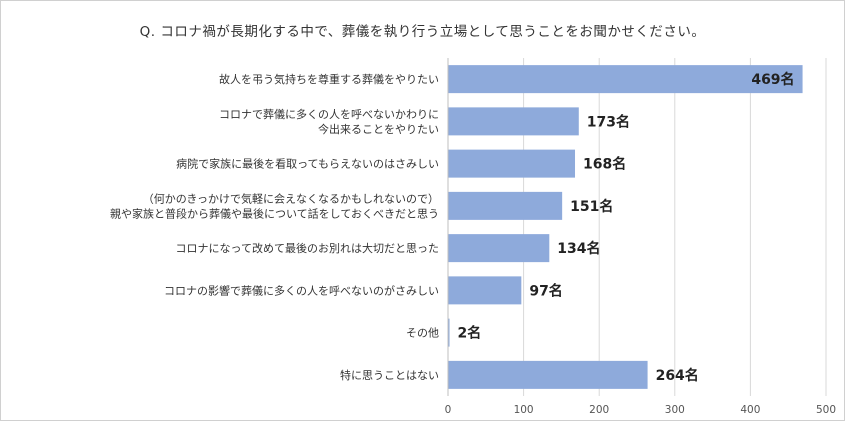  I want to click on data-label: 168名, so click(604, 164).